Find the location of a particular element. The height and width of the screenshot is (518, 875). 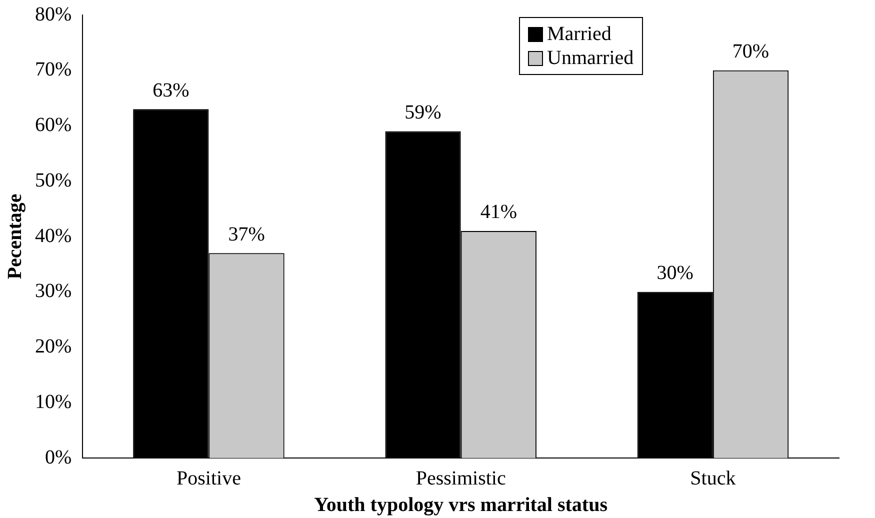

x-tick-label: Stuck is located at coordinates (713, 478).